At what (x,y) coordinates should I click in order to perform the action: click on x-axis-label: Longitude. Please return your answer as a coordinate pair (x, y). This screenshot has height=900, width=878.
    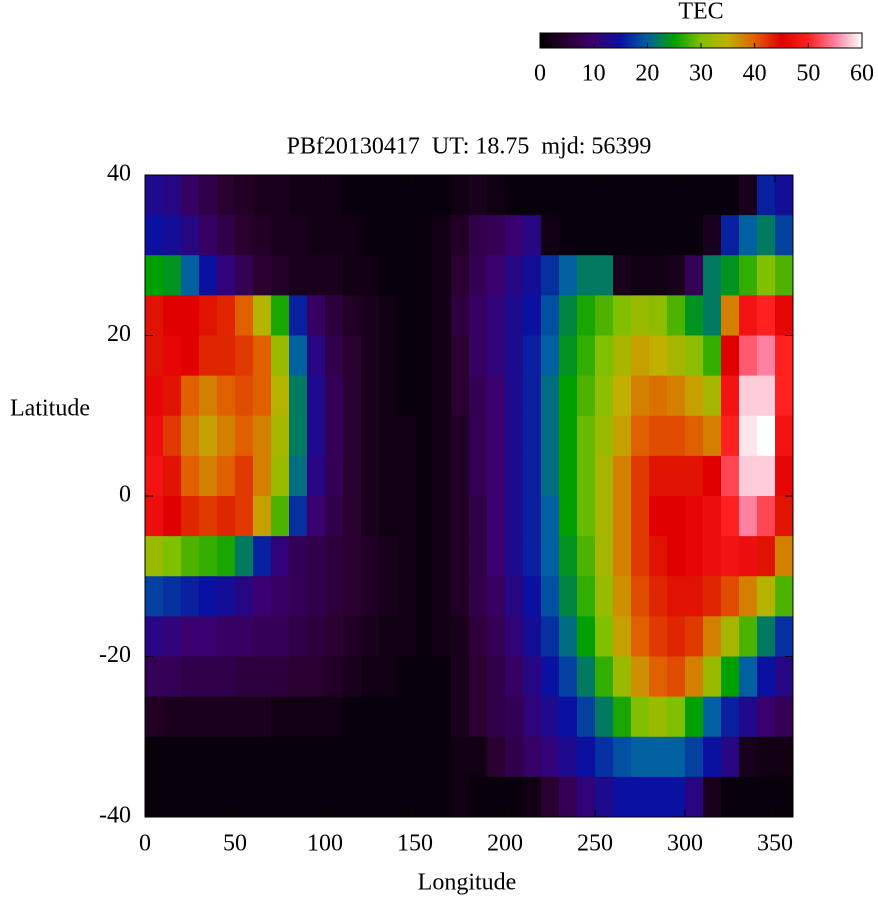
    Looking at the image, I should click on (467, 883).